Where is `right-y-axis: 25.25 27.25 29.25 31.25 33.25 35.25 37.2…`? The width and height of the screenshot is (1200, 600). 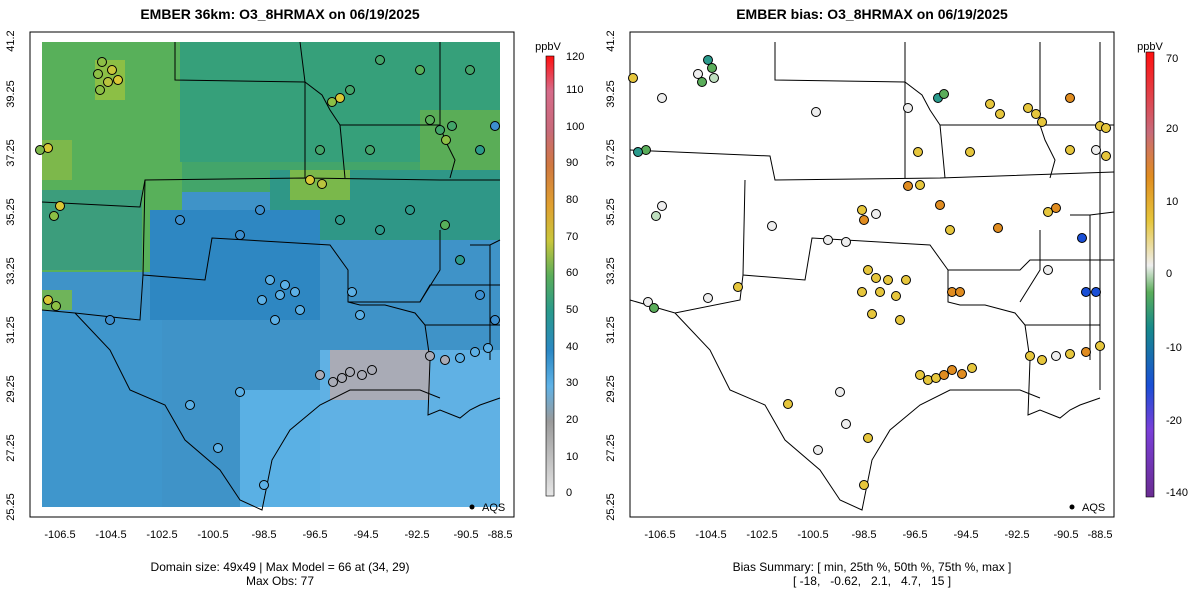
right-y-axis: 25.25 27.25 29.25 31.25 33.25 35.25 37.2… is located at coordinates (611, 272).